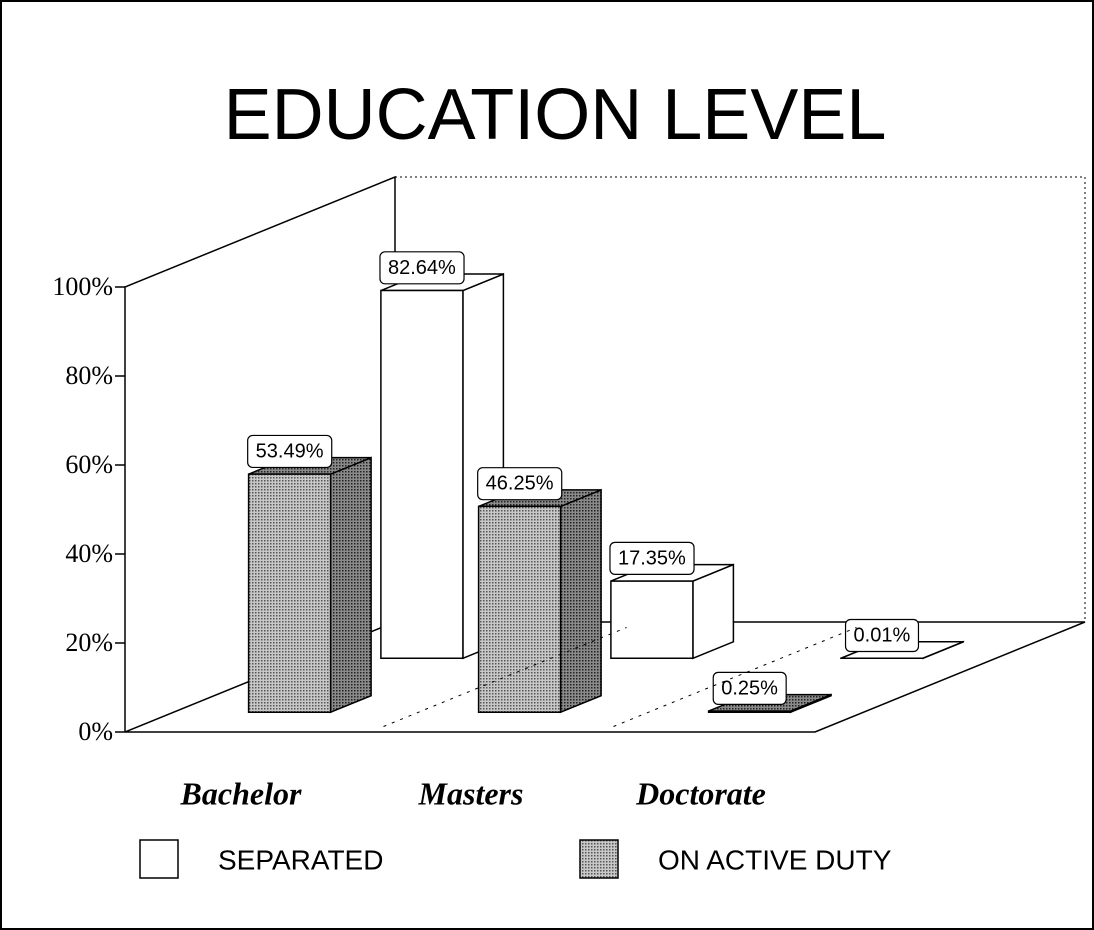 The width and height of the screenshot is (1094, 930). Describe the element at coordinates (300, 859) in the screenshot. I see `legend-label: SEPARATED` at that location.